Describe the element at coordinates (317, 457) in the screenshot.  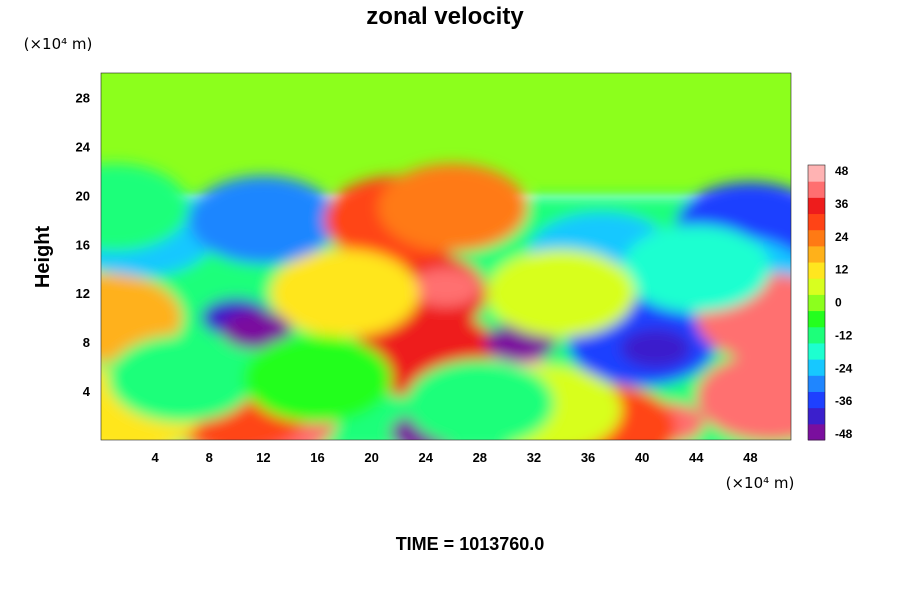
I see `x-tick-label: 16` at that location.